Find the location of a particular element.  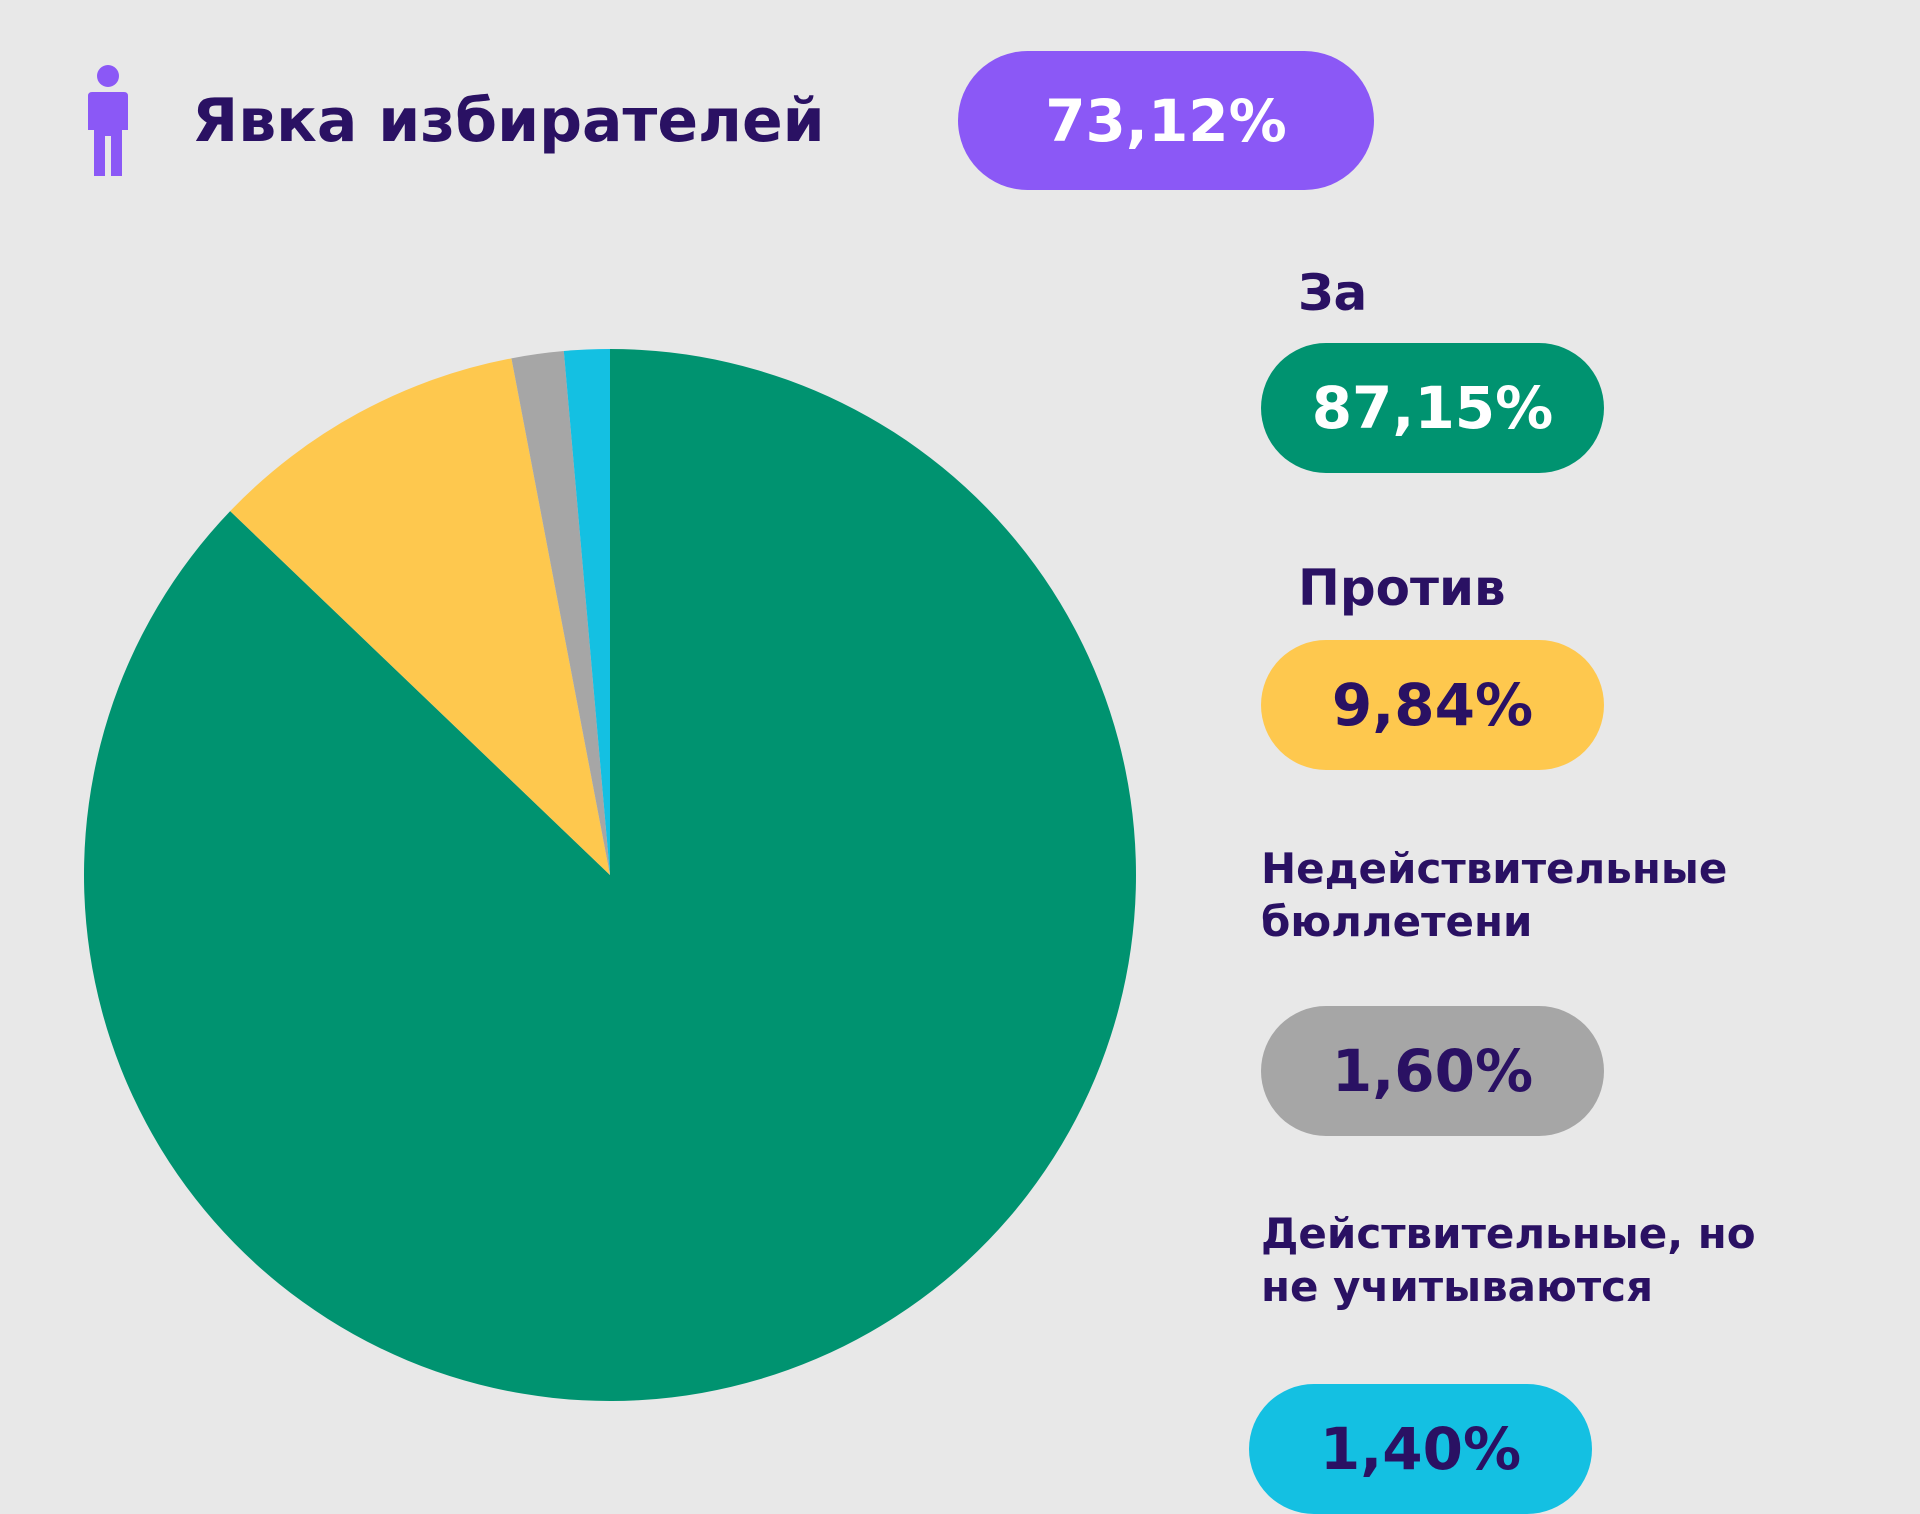

turnout-title: Явка избирателей is located at coordinates (508, 121).